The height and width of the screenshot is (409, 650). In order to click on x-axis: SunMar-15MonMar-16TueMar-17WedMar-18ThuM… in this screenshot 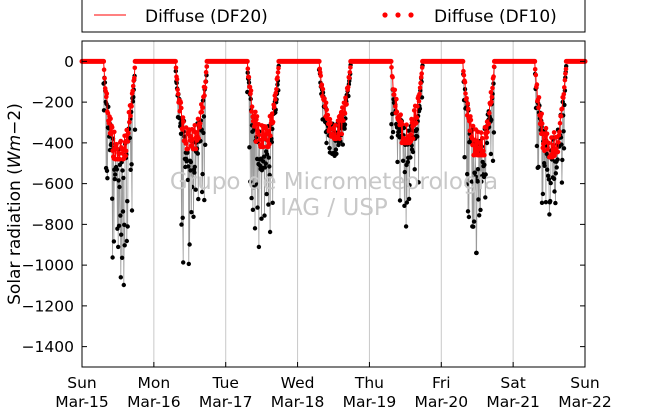, I will do `click(333, 385)`.